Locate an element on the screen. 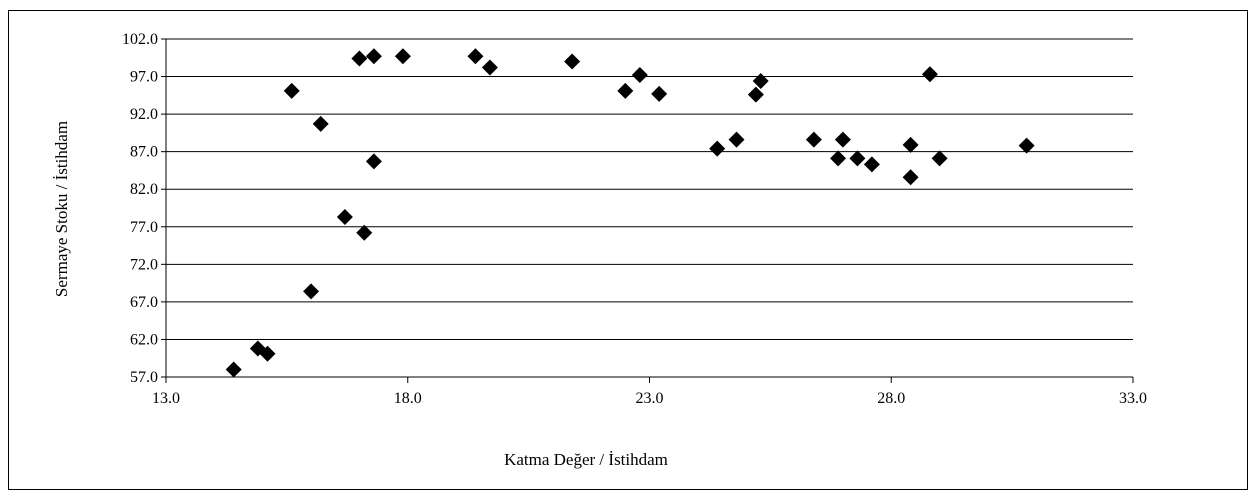 The image size is (1257, 498). x-tick-label: 13.0 is located at coordinates (166, 398).